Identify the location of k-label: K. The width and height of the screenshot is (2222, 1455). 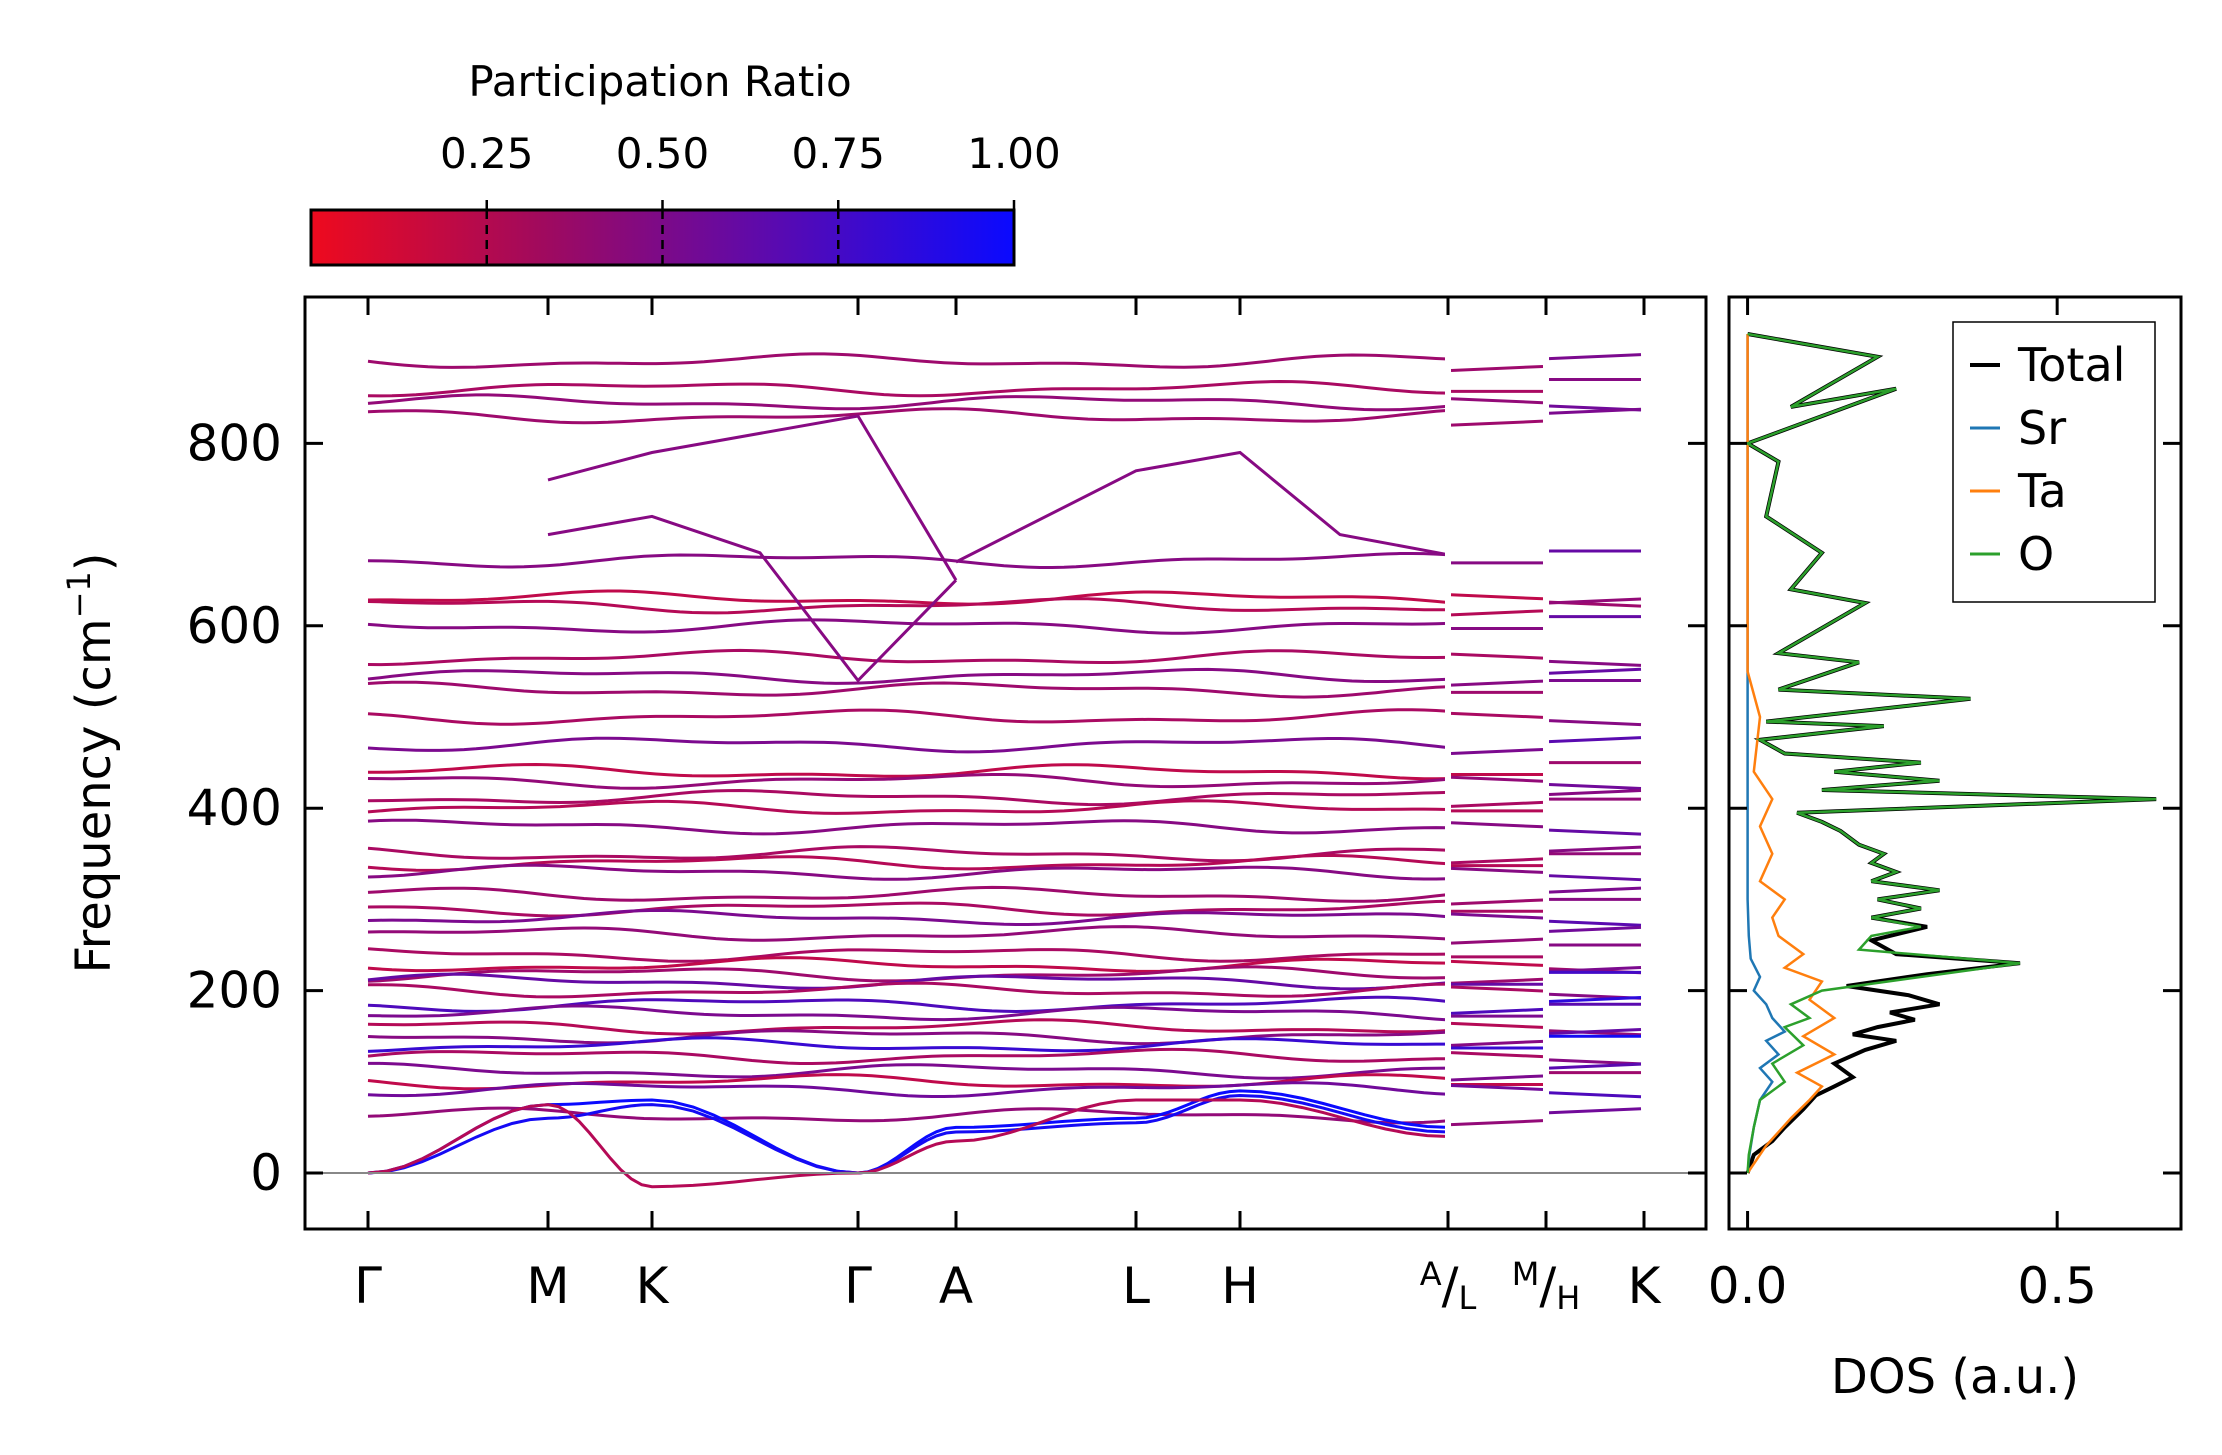
(1645, 1286).